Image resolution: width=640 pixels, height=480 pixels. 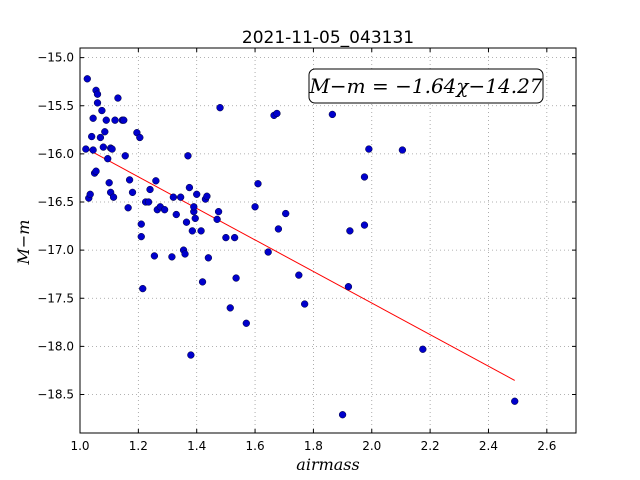 I want to click on x-tick-label: 1.6, so click(x=255, y=446).